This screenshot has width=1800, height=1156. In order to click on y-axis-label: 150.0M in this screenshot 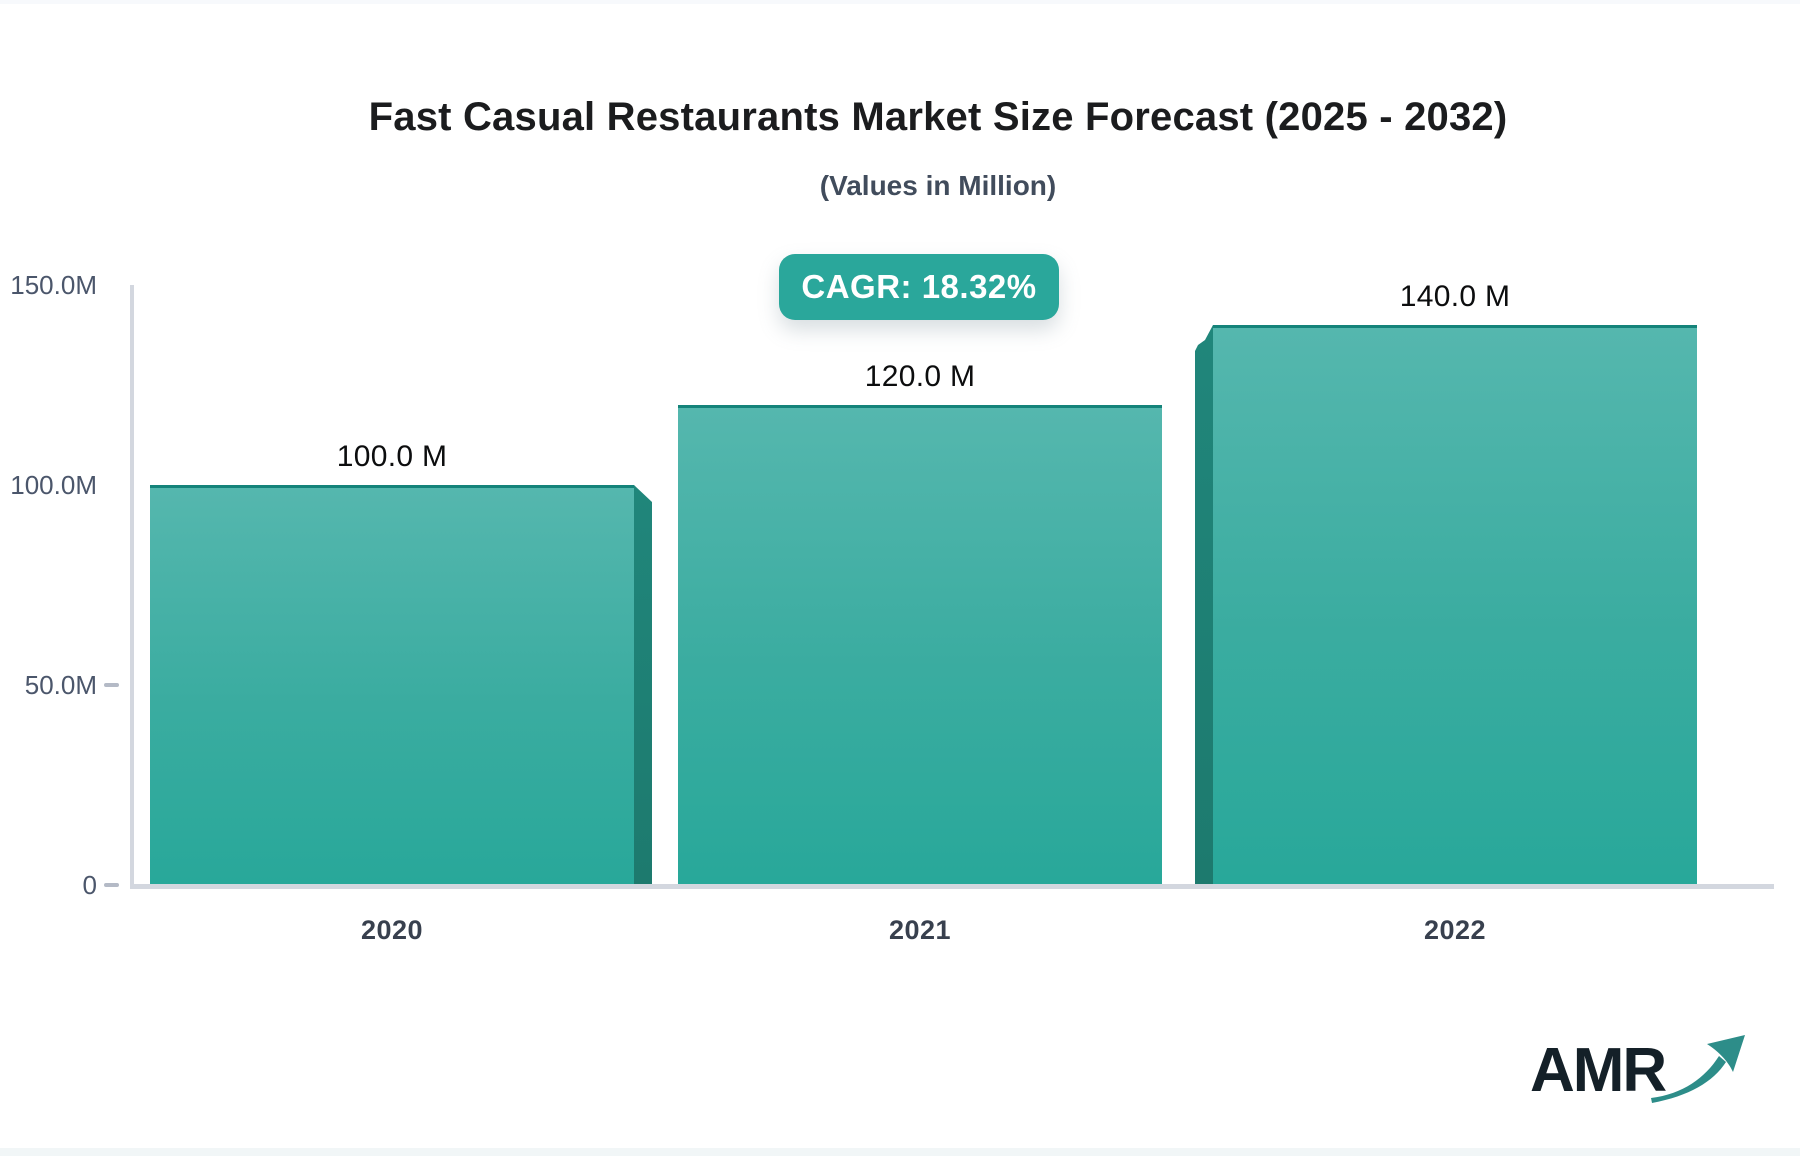, I will do `click(53, 285)`.